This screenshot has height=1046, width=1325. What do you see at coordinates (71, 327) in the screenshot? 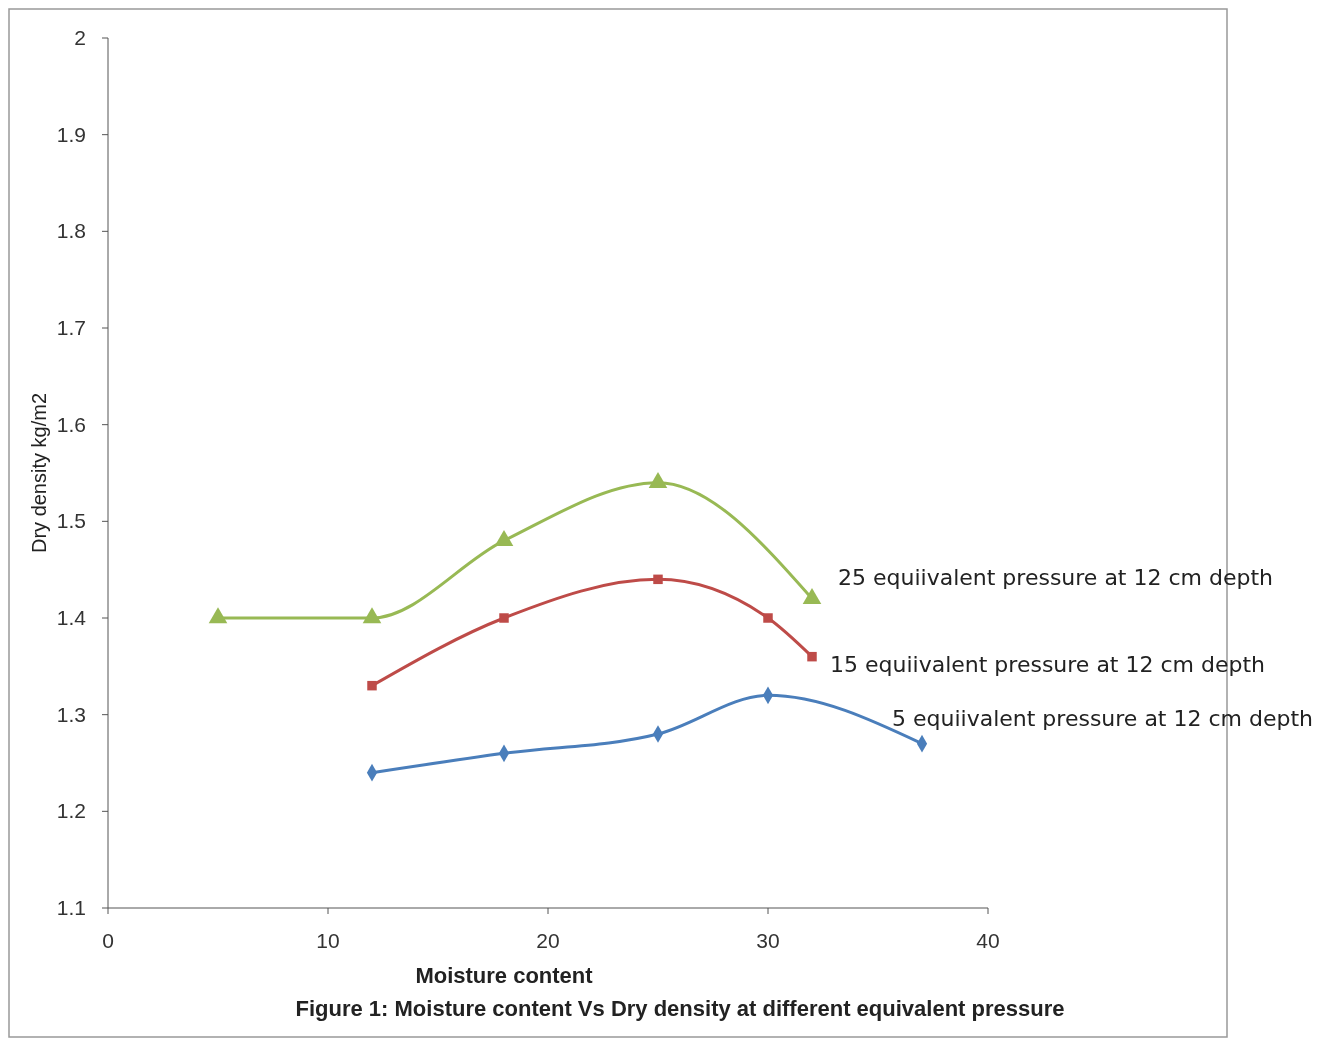
I see `y-tick-label: 1.7` at bounding box center [71, 327].